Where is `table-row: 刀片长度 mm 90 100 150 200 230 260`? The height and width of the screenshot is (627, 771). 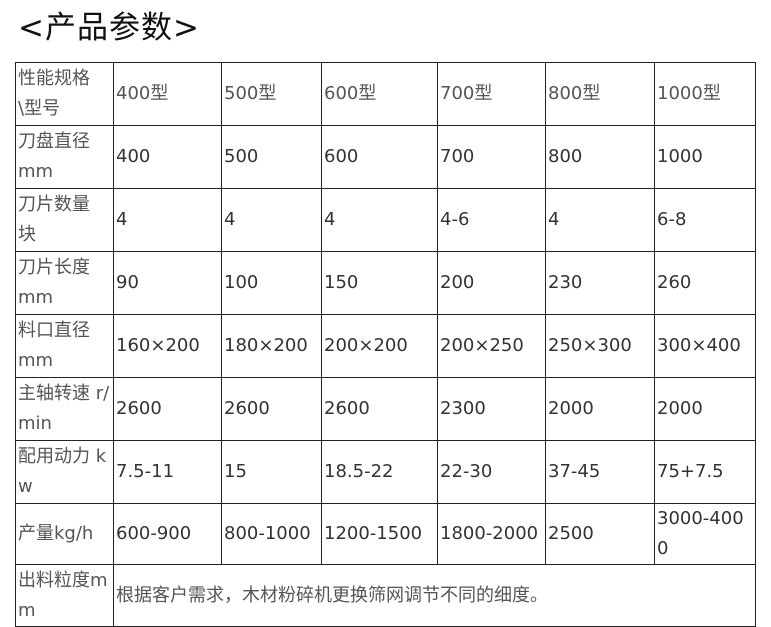
table-row: 刀片长度 mm 90 100 150 200 230 260 is located at coordinates (385, 283).